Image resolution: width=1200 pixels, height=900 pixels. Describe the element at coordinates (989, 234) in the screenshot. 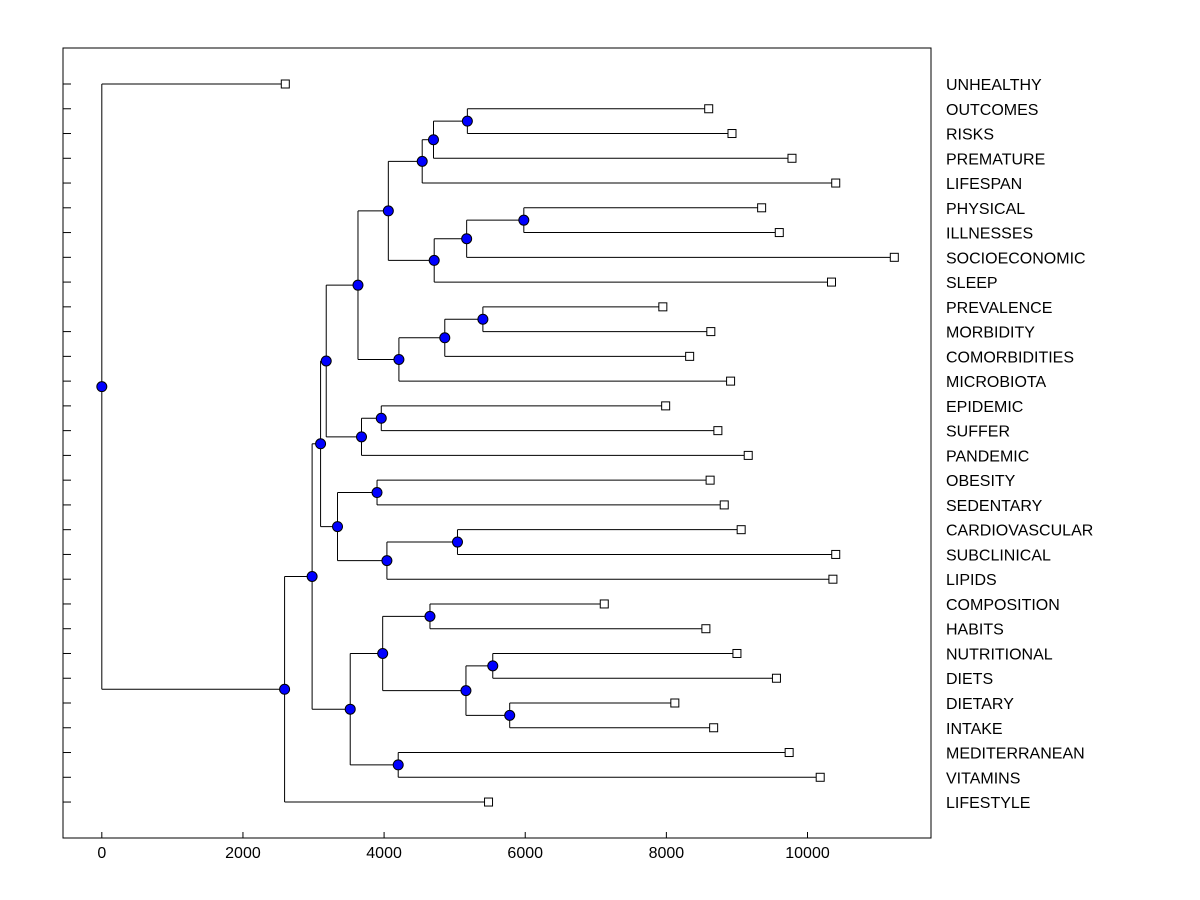

I see `leaf-label: ILLNESSES` at that location.